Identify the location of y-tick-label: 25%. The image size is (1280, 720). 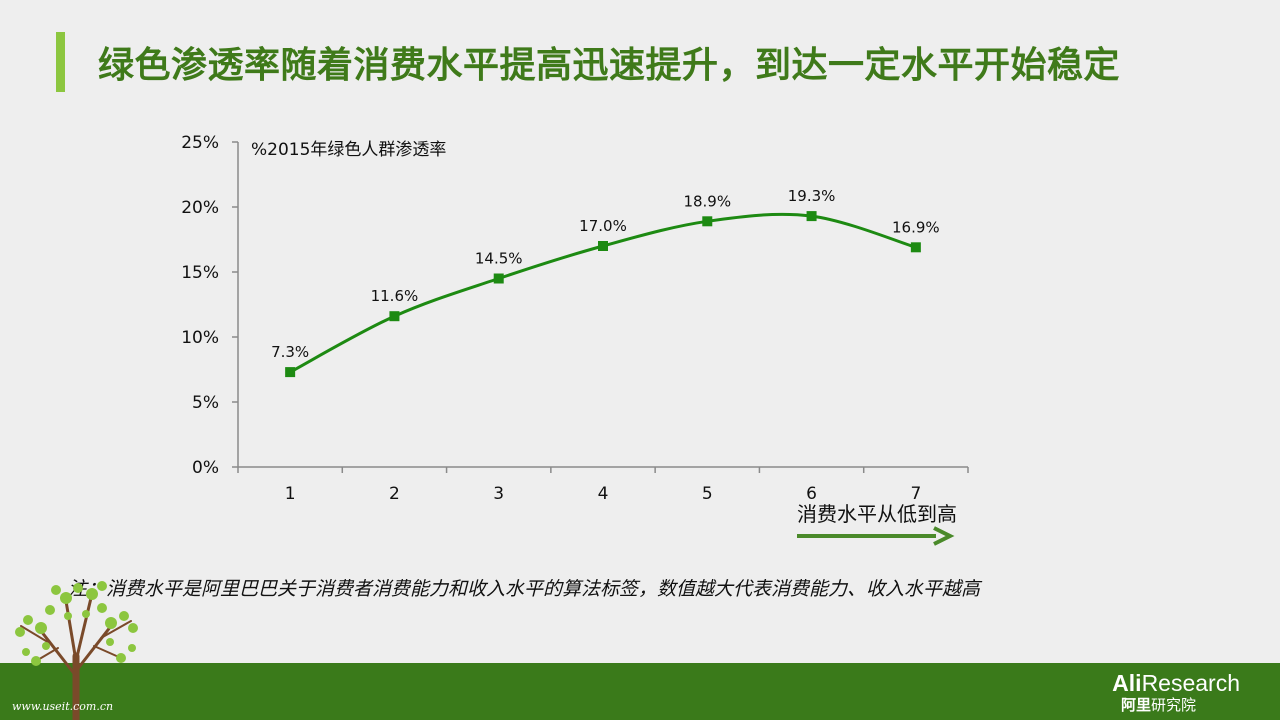
(200, 143).